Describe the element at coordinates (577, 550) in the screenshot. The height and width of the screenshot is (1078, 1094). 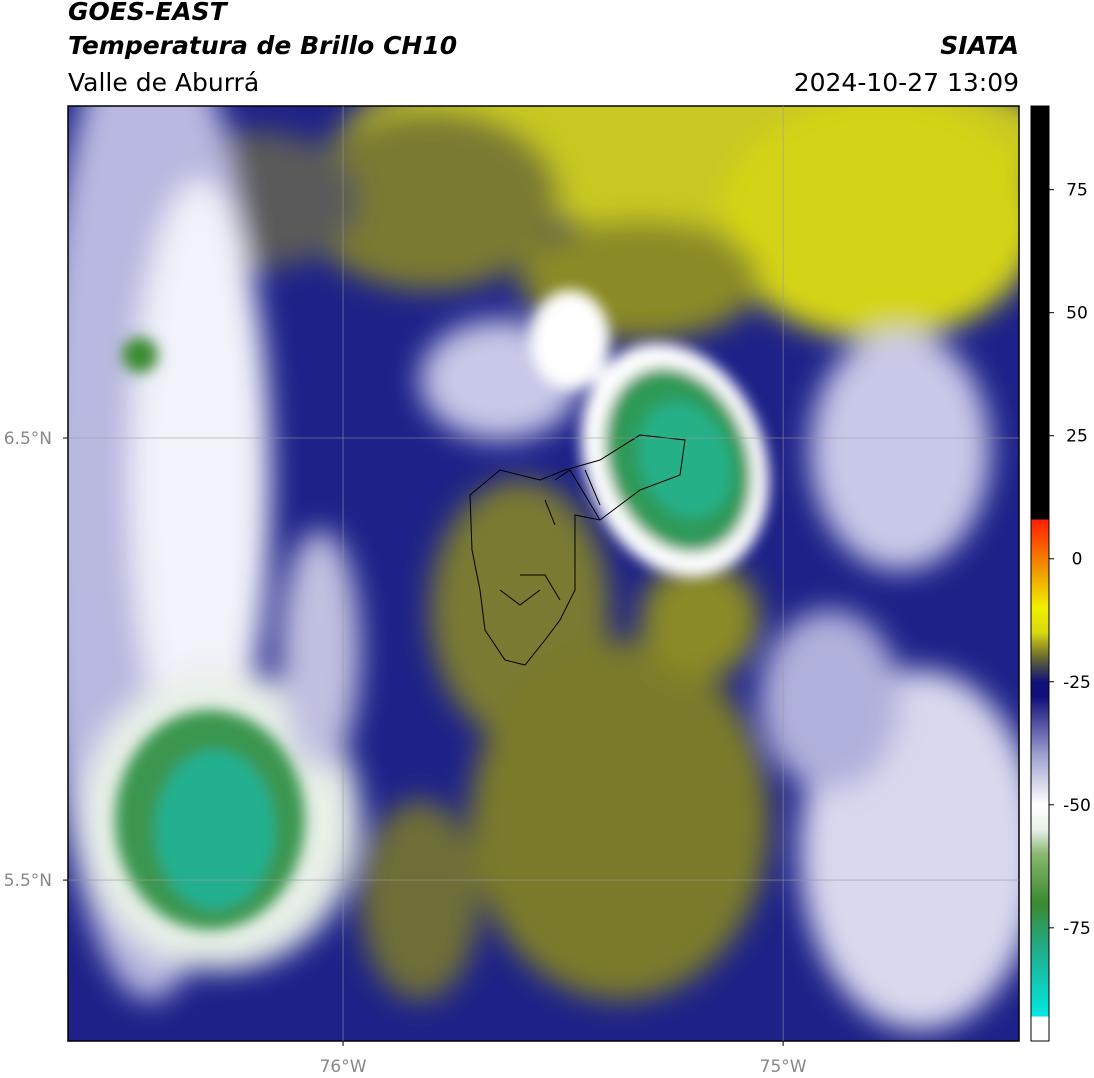
I see `boundaries` at that location.